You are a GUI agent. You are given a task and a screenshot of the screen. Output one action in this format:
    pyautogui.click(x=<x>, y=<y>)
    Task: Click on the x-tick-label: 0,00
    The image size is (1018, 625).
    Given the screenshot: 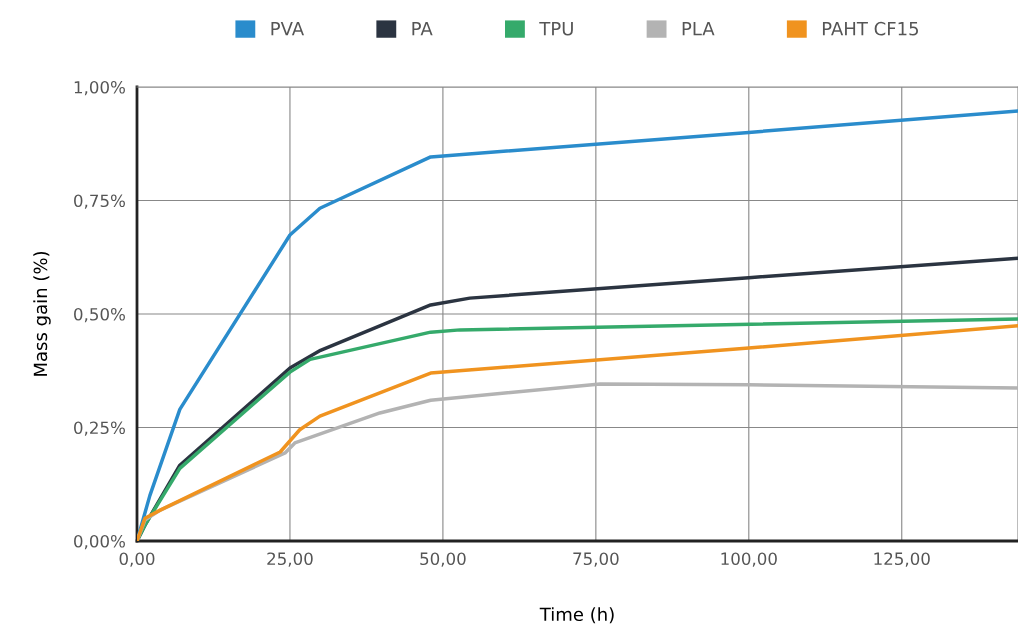 What is the action you would take?
    pyautogui.click(x=137, y=559)
    